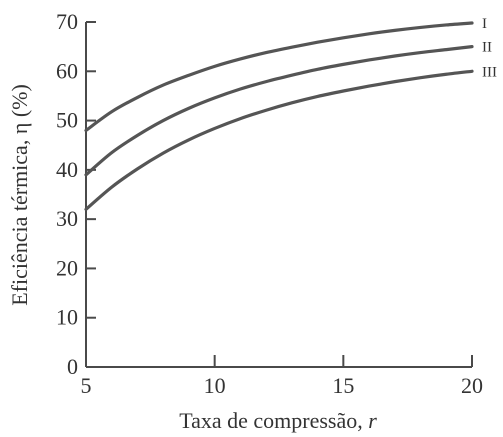 The height and width of the screenshot is (437, 503). What do you see at coordinates (67, 169) in the screenshot?
I see `y-tick-label: 40` at bounding box center [67, 169].